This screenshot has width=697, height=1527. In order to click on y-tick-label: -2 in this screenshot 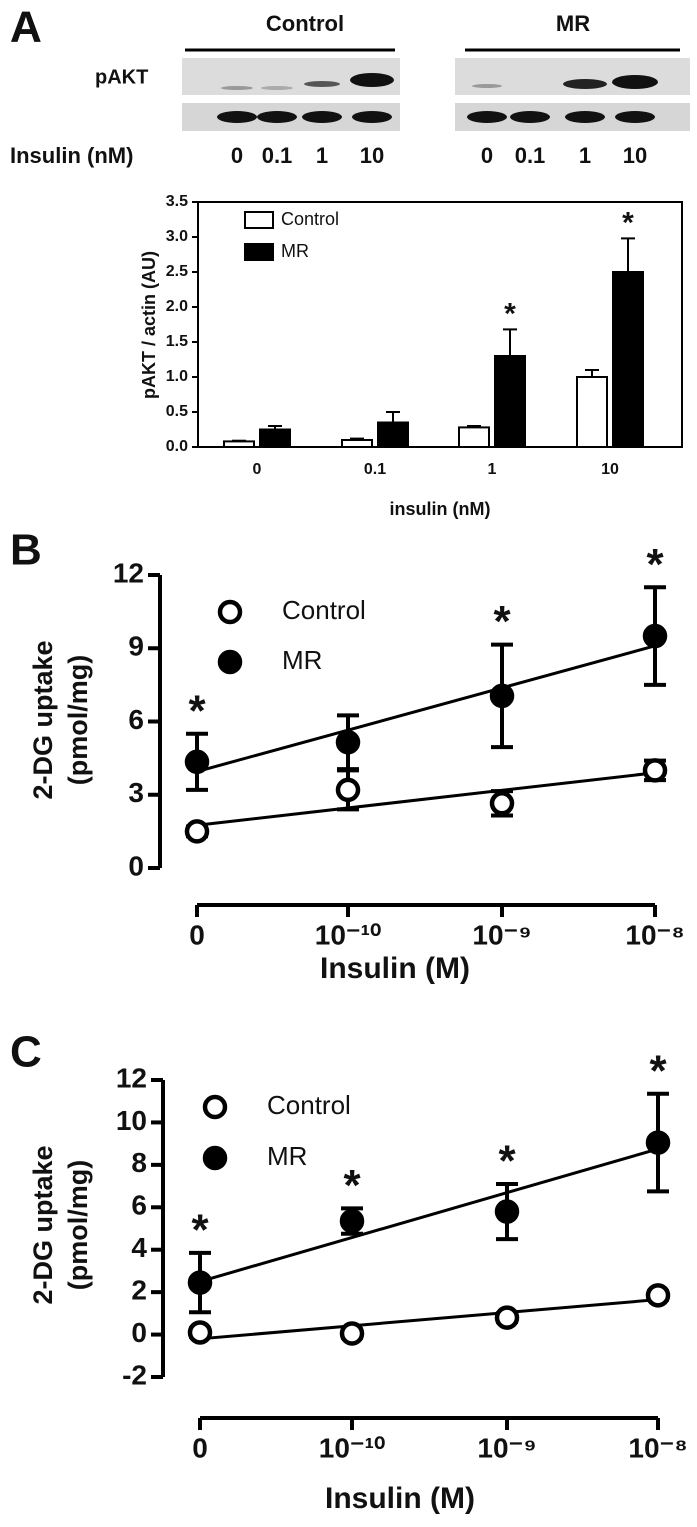, I will do `click(134, 1374)`.